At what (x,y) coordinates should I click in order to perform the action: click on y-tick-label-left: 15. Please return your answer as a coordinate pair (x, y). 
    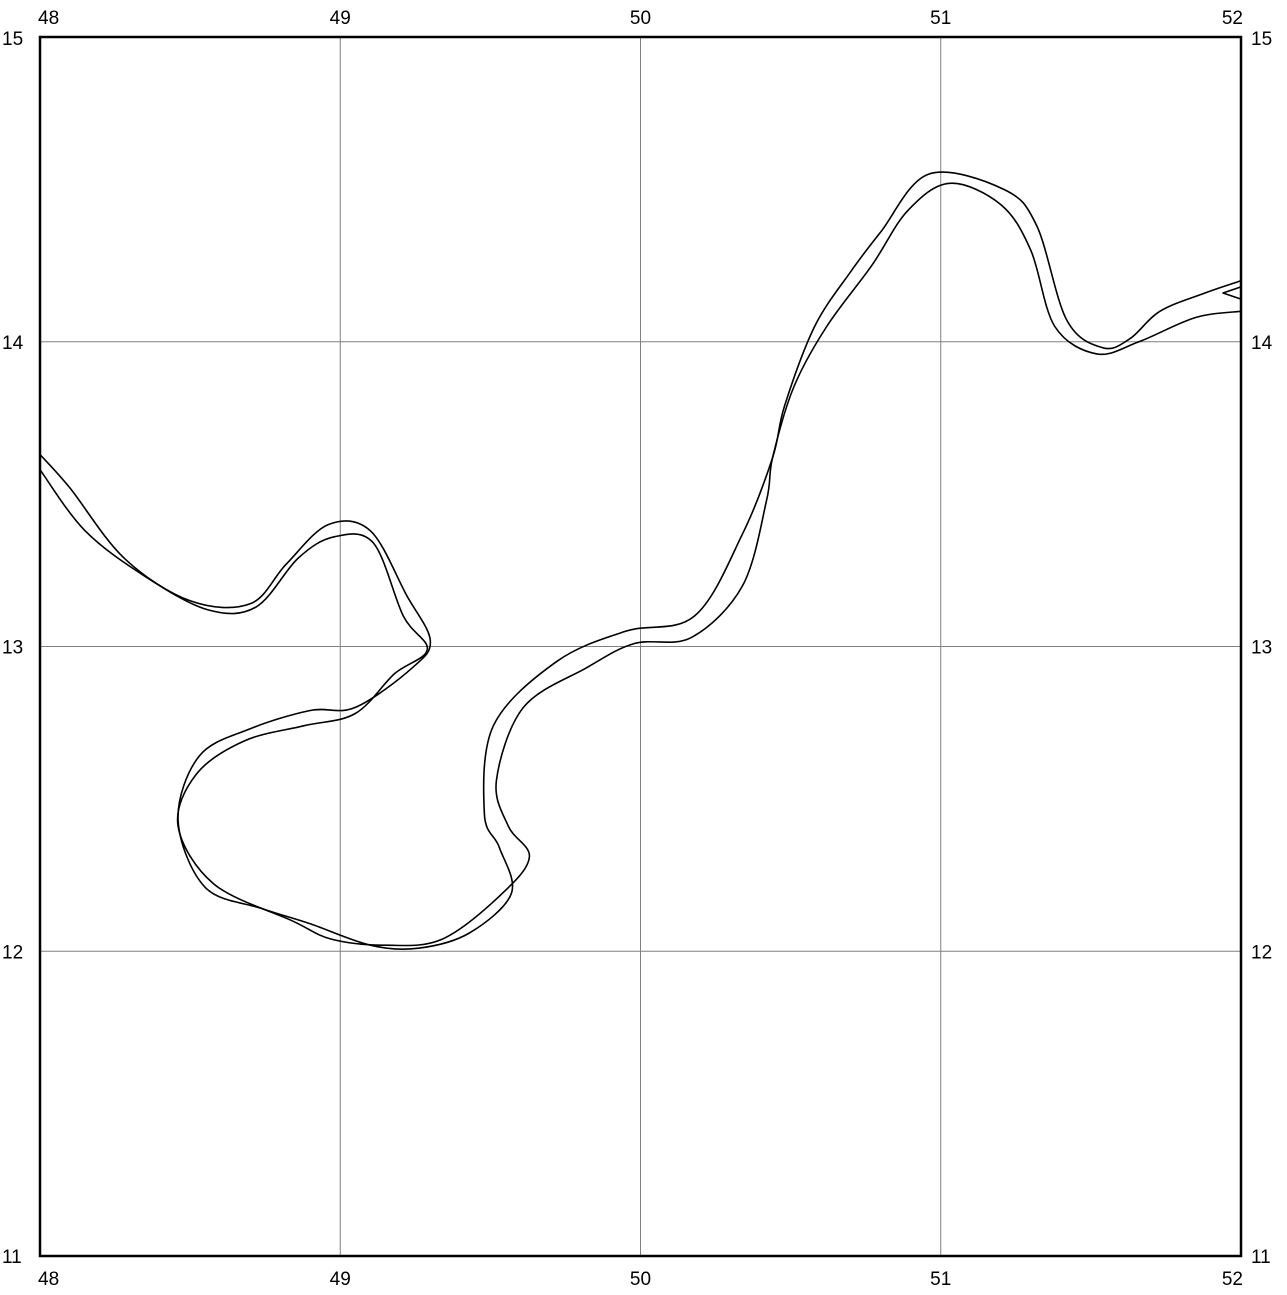
    Looking at the image, I should click on (12, 39).